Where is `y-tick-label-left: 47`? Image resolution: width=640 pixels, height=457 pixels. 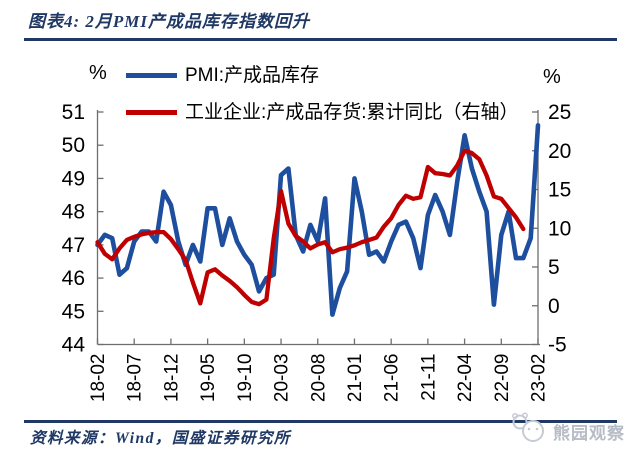 y-tick-label-left: 47 is located at coordinates (73, 245).